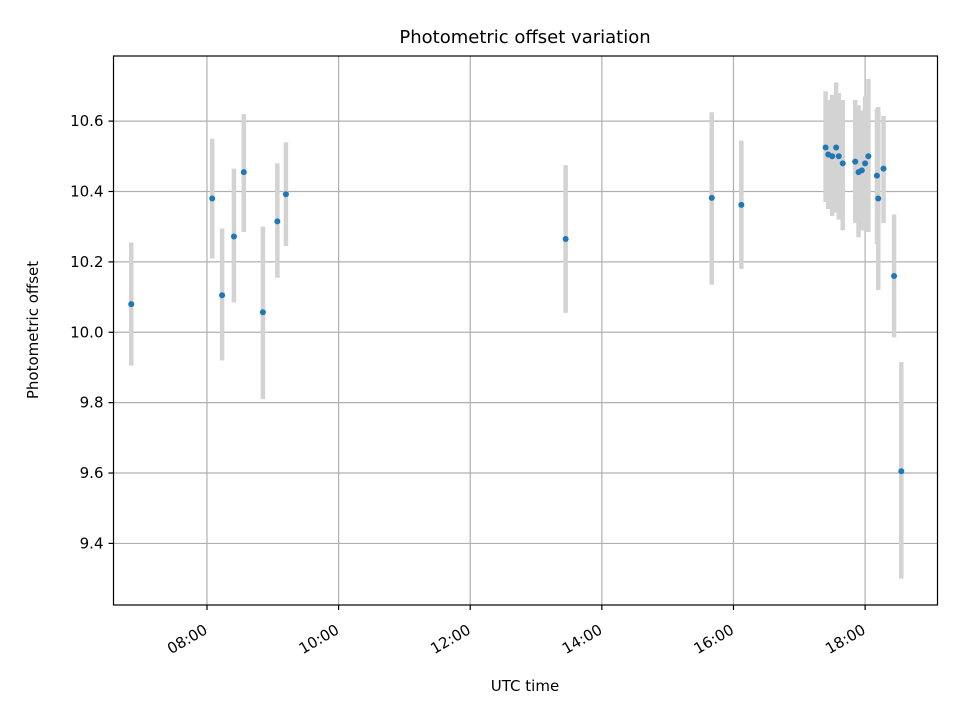  I want to click on y-axis-label: Photometric offset, so click(33, 330).